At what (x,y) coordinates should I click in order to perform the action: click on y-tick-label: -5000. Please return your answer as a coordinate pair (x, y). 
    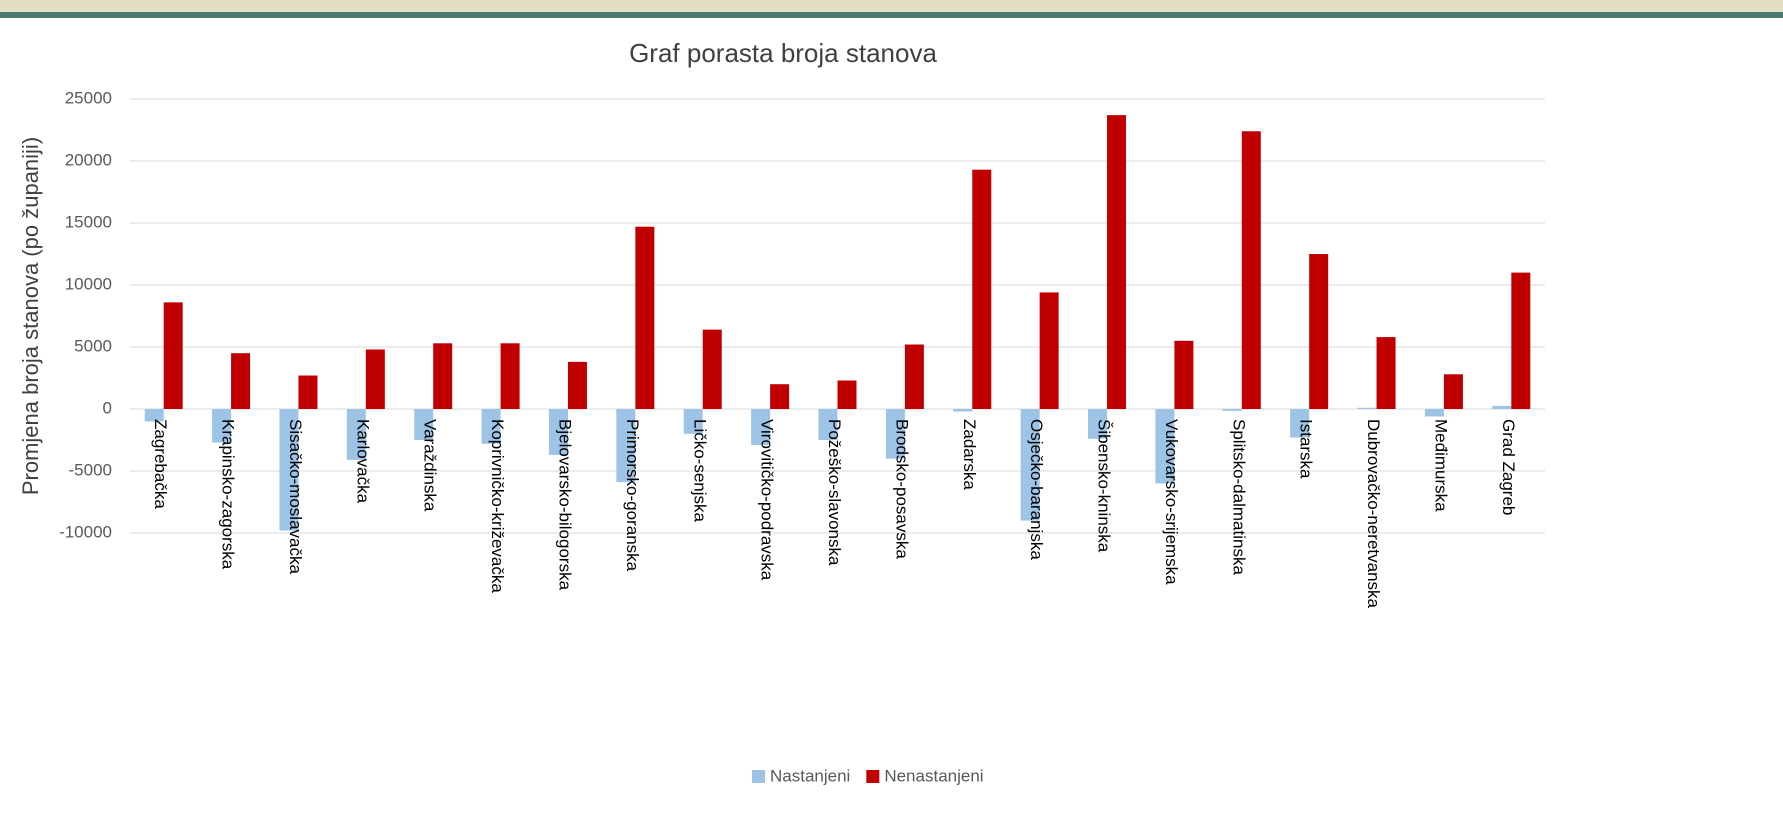
    Looking at the image, I should click on (90, 469).